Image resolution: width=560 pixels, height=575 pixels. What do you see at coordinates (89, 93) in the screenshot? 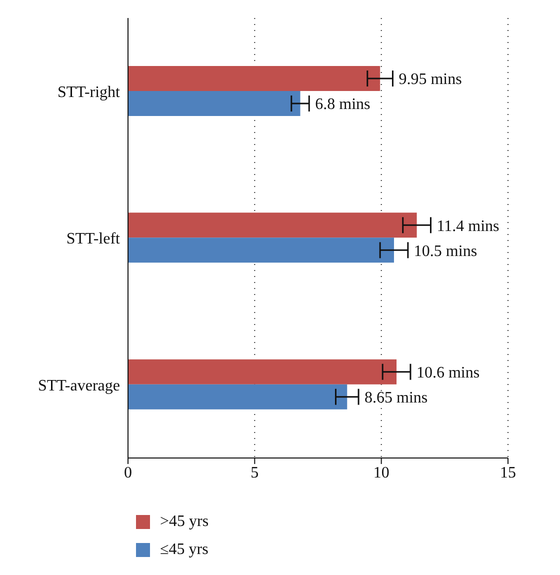
I see `y-tick-label: STT-right` at bounding box center [89, 93].